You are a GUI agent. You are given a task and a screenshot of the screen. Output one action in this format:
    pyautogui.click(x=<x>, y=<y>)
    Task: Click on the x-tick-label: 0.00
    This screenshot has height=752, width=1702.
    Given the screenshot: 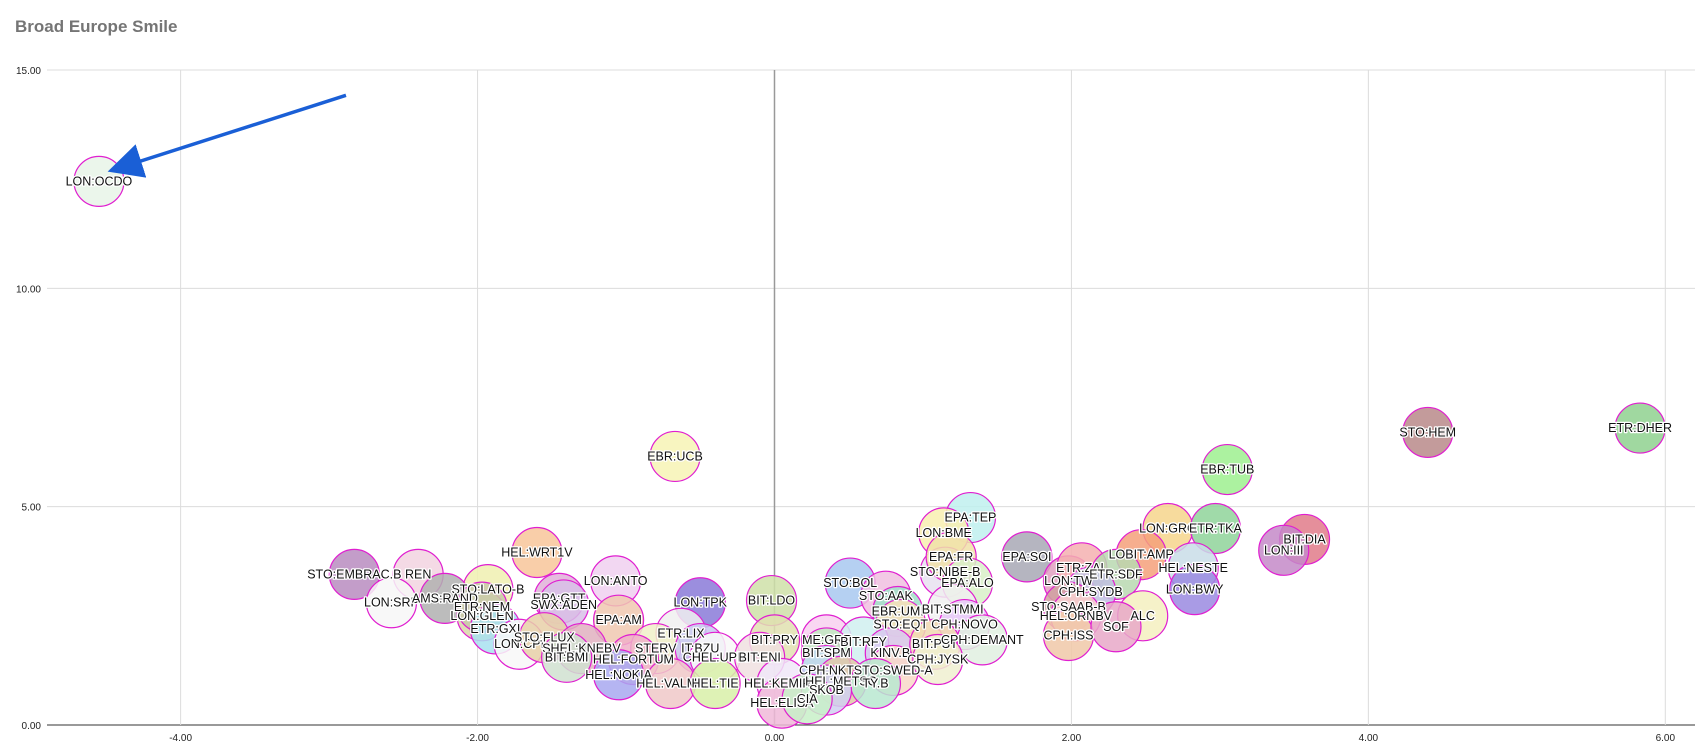 What is the action you would take?
    pyautogui.click(x=775, y=738)
    